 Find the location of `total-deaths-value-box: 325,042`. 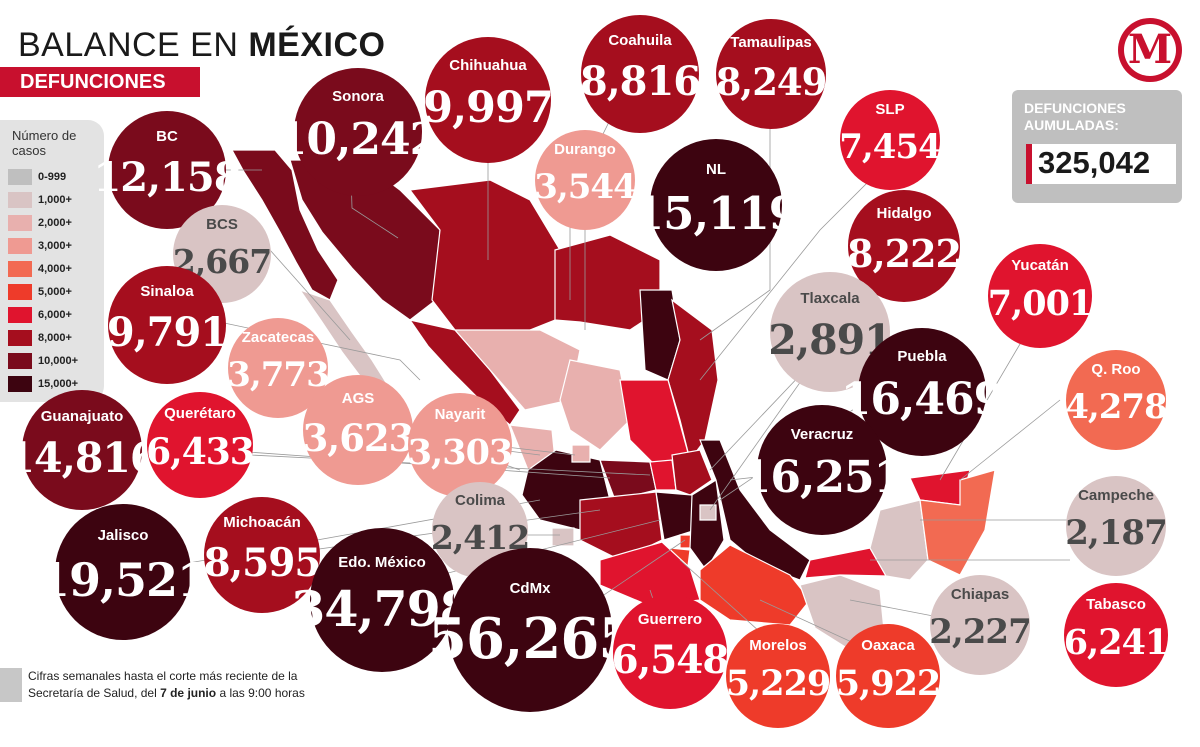

total-deaths-value-box: 325,042 is located at coordinates (1101, 164).